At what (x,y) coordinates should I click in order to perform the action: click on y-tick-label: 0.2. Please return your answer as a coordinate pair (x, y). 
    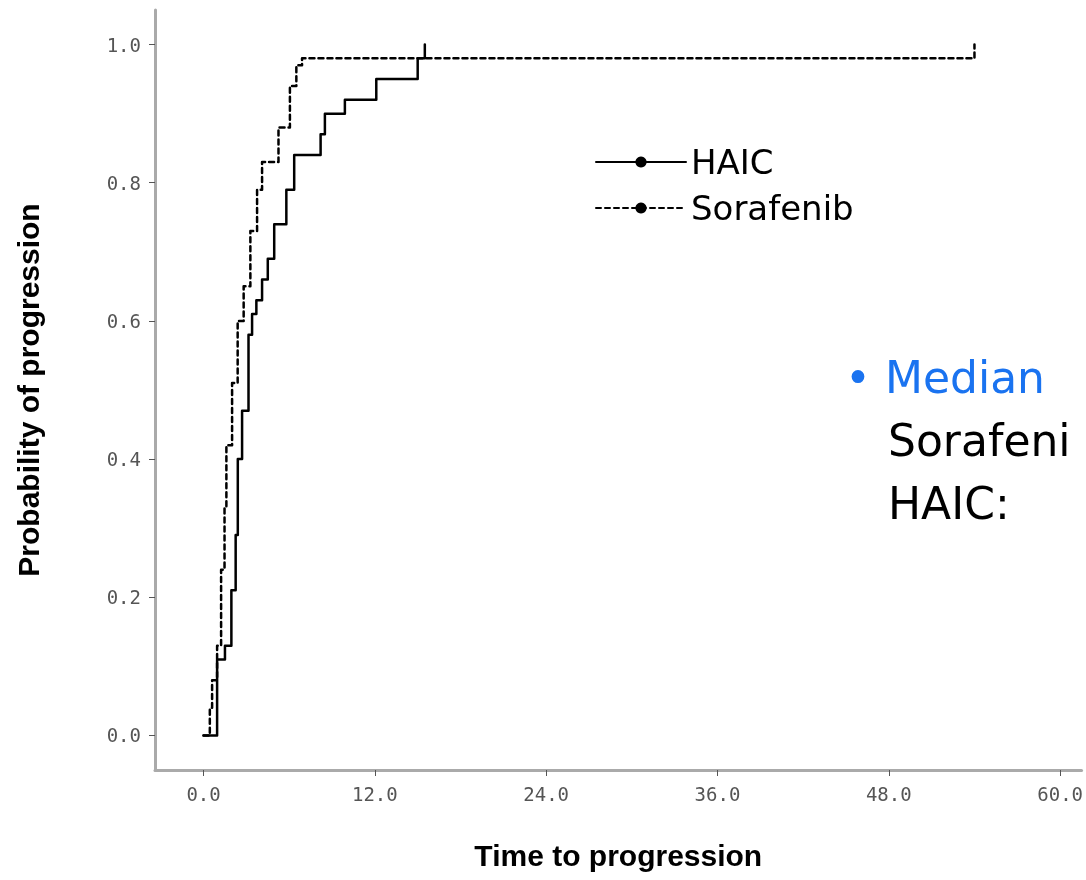
    Looking at the image, I should click on (123, 597).